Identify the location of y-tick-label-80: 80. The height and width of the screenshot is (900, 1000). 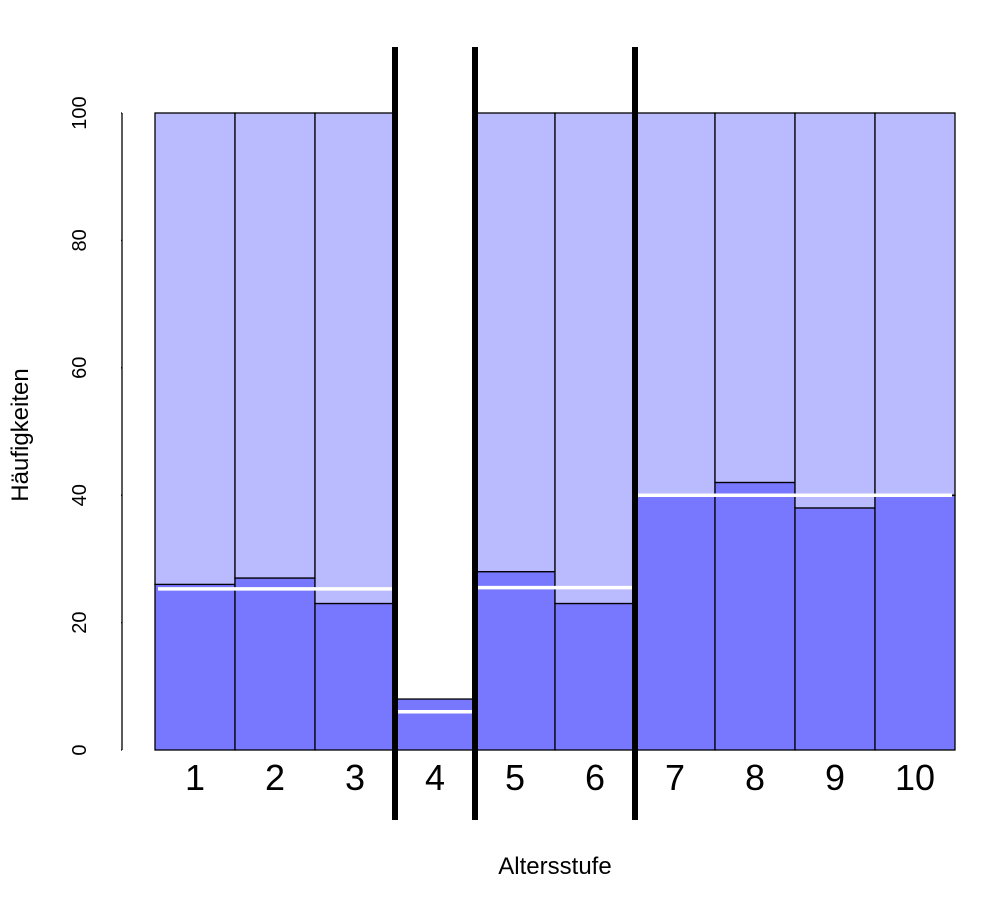
(80, 240).